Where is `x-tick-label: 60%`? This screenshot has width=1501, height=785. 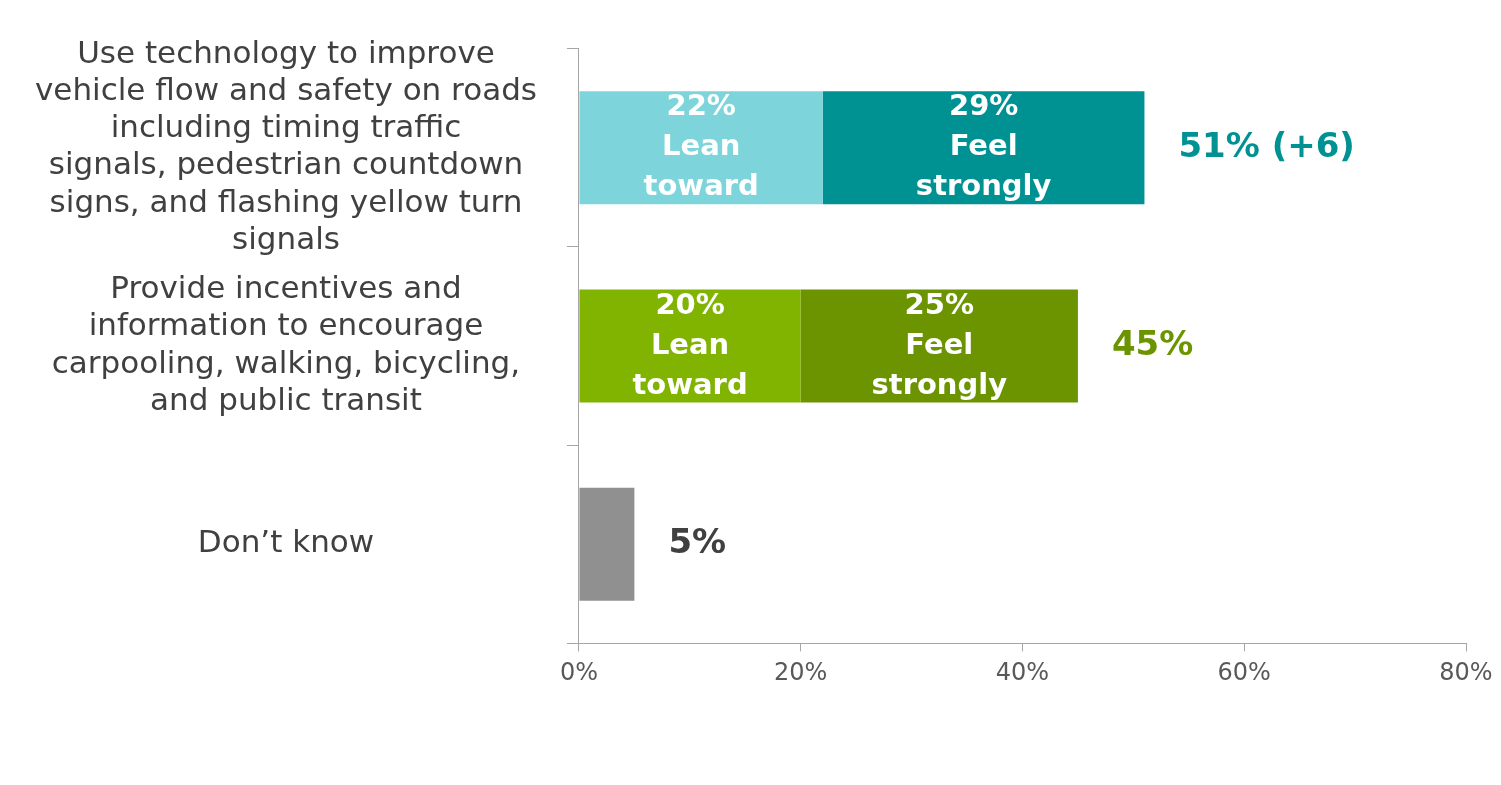
x-tick-label: 60% is located at coordinates (1244, 672).